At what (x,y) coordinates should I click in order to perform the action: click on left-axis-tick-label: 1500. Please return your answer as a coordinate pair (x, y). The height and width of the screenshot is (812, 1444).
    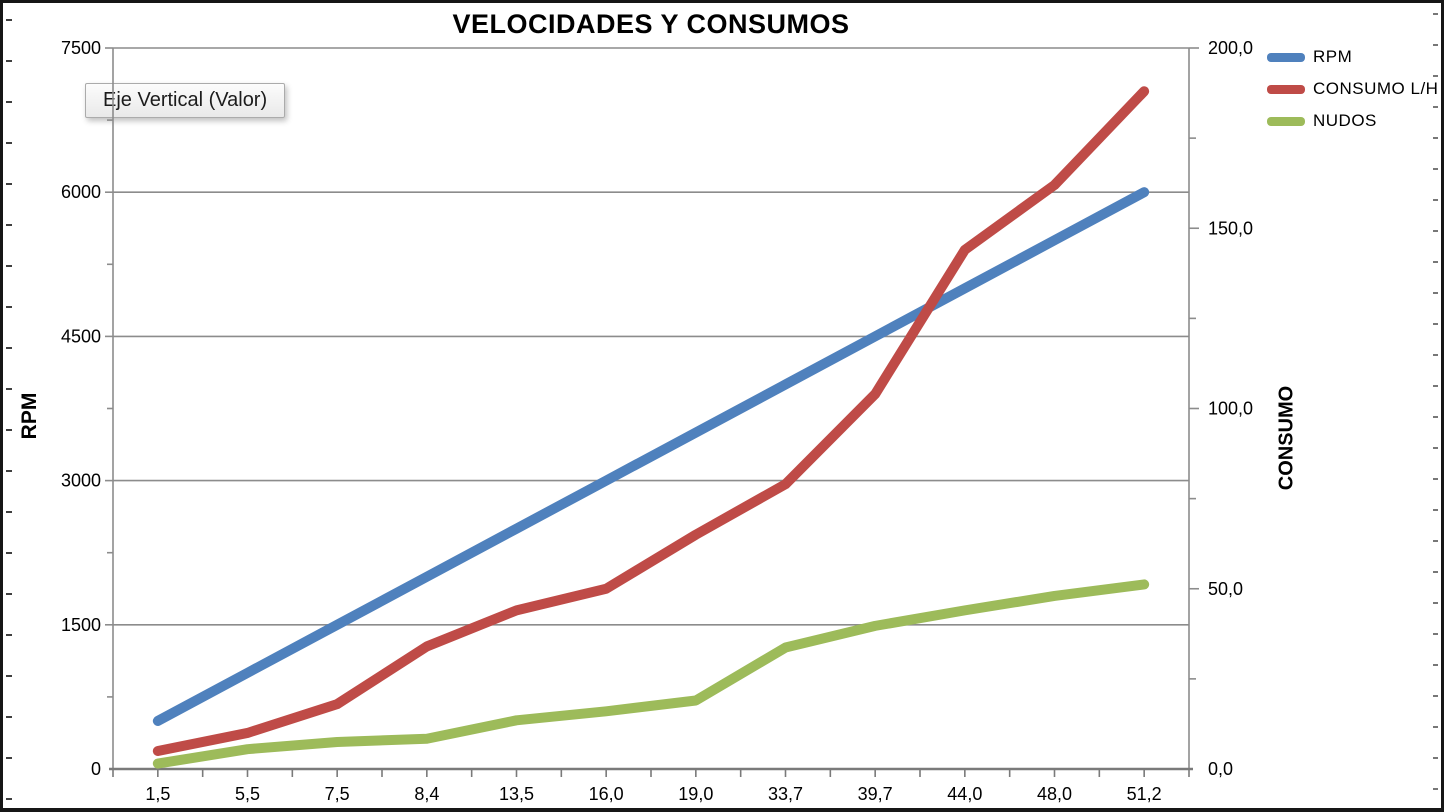
    Looking at the image, I should click on (81, 625).